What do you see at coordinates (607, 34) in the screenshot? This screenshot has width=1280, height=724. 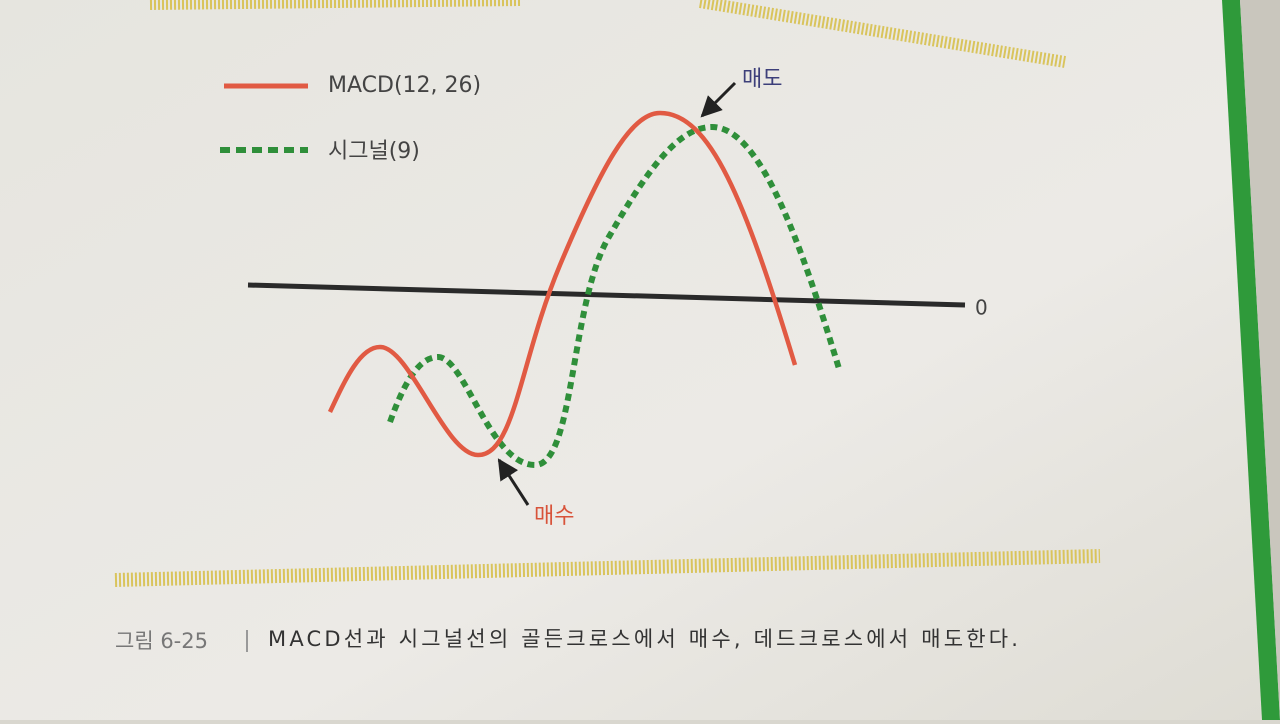 I see `top-band` at bounding box center [607, 34].